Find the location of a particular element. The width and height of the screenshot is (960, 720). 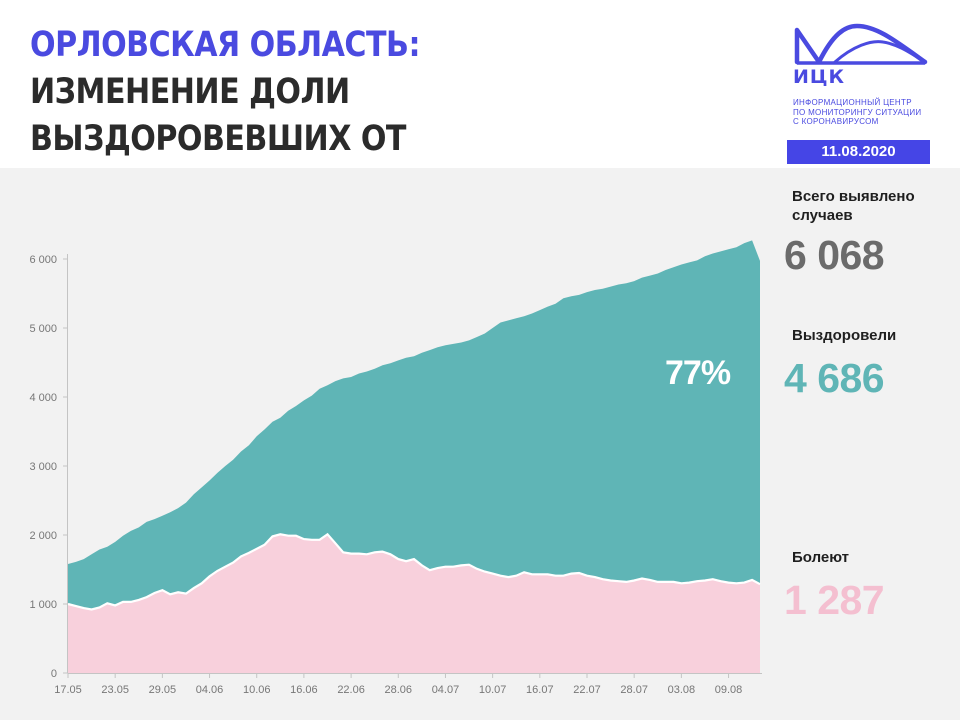

logo-mark-icon is located at coordinates (861, 44).